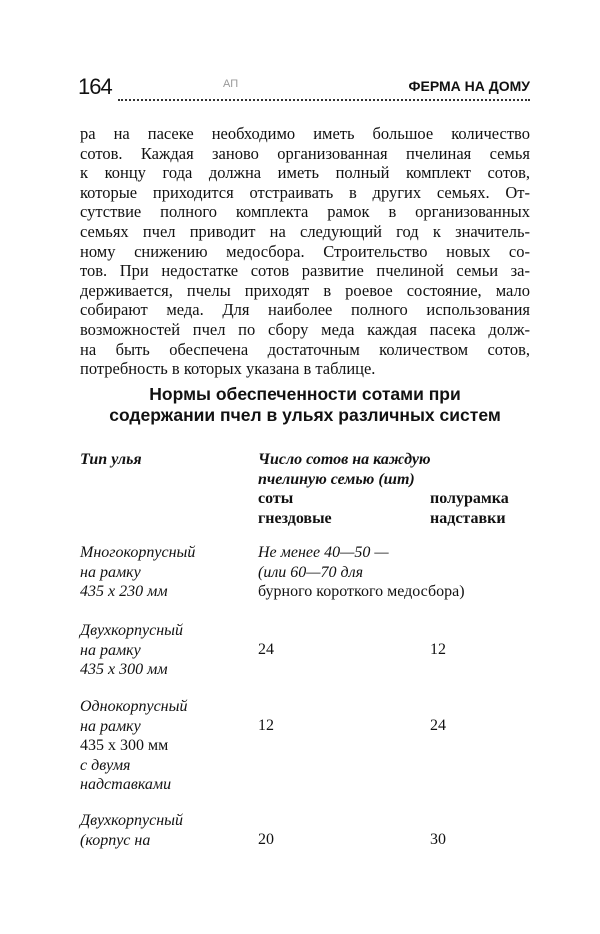 The image size is (600, 934). I want to click on value-line: бурного короткого медосбора), so click(361, 591).